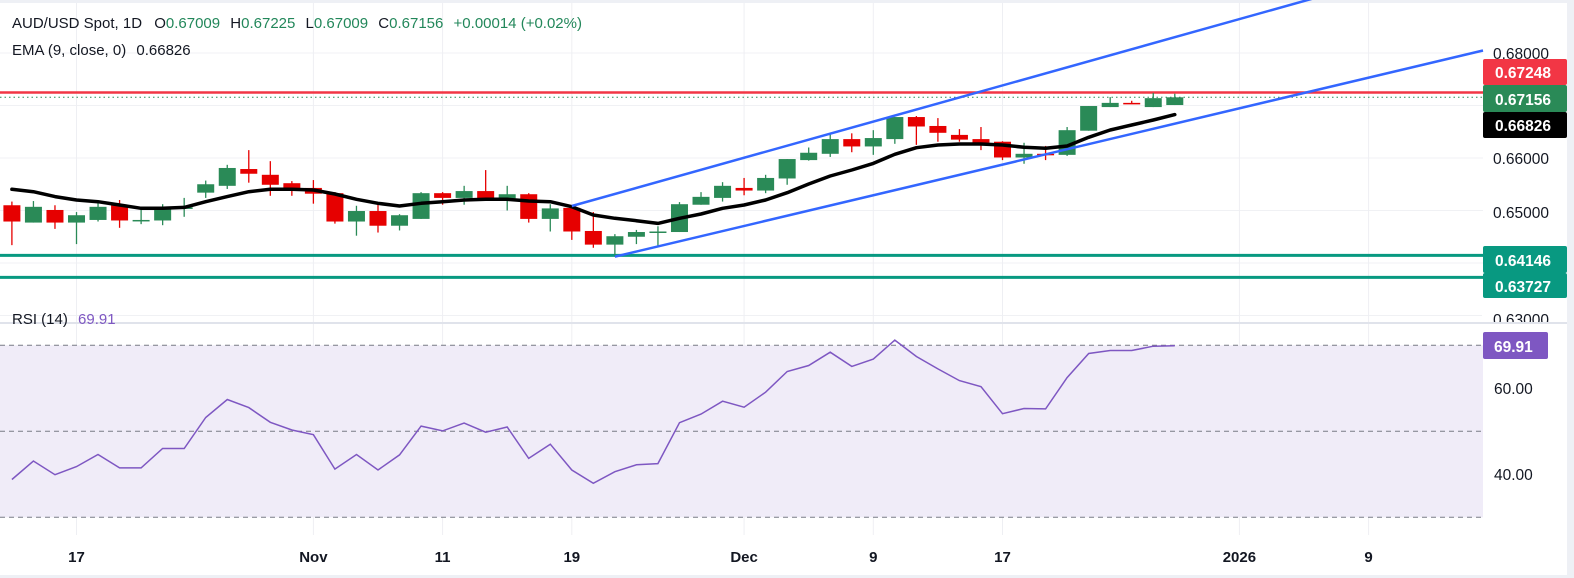 The width and height of the screenshot is (1574, 578). Describe the element at coordinates (1239, 557) in the screenshot. I see `date-label: 2026` at that location.